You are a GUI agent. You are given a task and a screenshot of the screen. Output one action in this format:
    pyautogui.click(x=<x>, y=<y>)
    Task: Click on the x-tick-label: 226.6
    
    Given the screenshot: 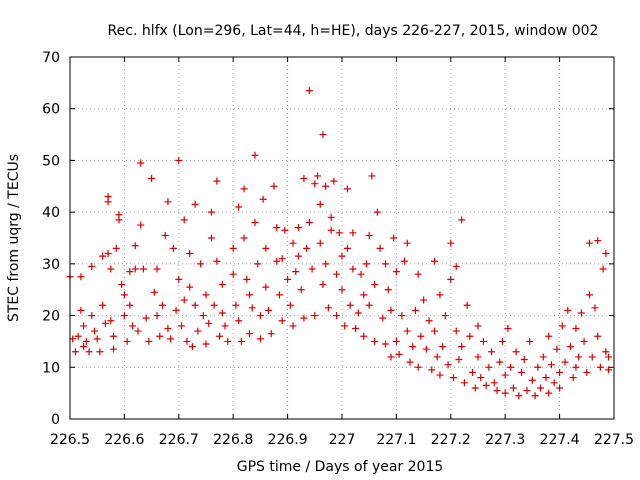 What is the action you would take?
    pyautogui.click(x=124, y=440)
    